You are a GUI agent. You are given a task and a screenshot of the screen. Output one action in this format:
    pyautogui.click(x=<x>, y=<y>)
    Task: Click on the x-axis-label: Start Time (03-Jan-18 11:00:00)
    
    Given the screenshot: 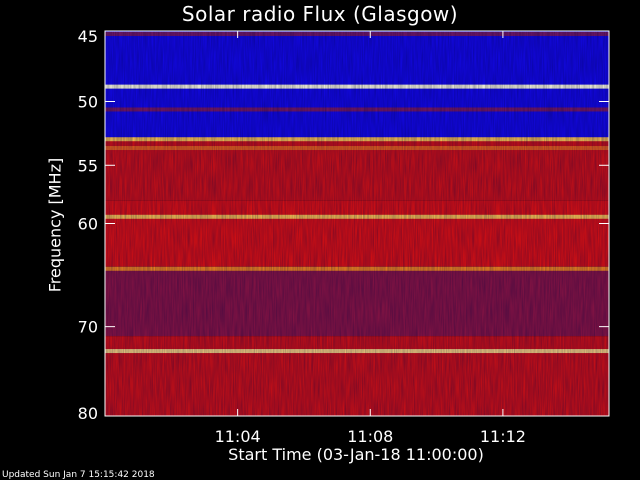 What is the action you would take?
    pyautogui.click(x=356, y=454)
    